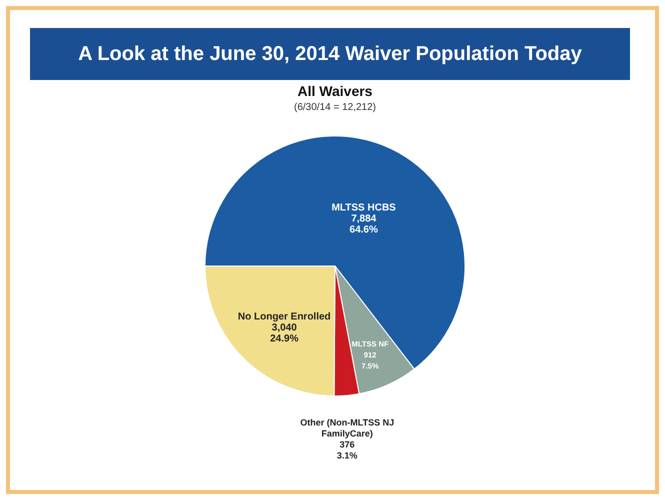 This screenshot has height=500, width=665. What do you see at coordinates (364, 225) in the screenshot?
I see `data-label: 7,884 64.6%` at bounding box center [364, 225].